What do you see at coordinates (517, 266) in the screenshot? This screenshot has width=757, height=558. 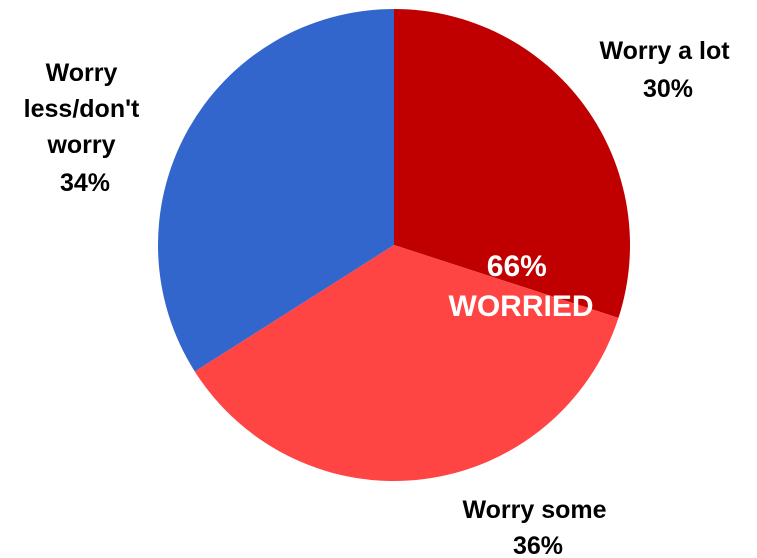 I see `worried-annotation-value: 66%` at bounding box center [517, 266].